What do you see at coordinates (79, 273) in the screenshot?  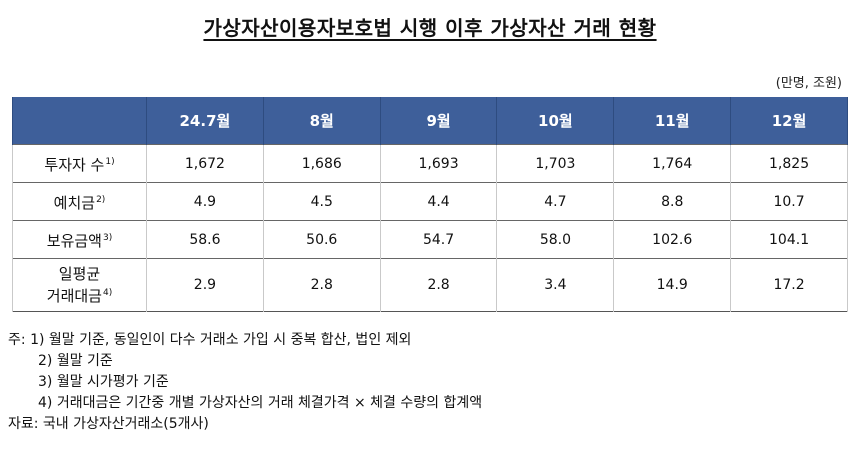 I see `row-label-text: 일평균` at bounding box center [79, 273].